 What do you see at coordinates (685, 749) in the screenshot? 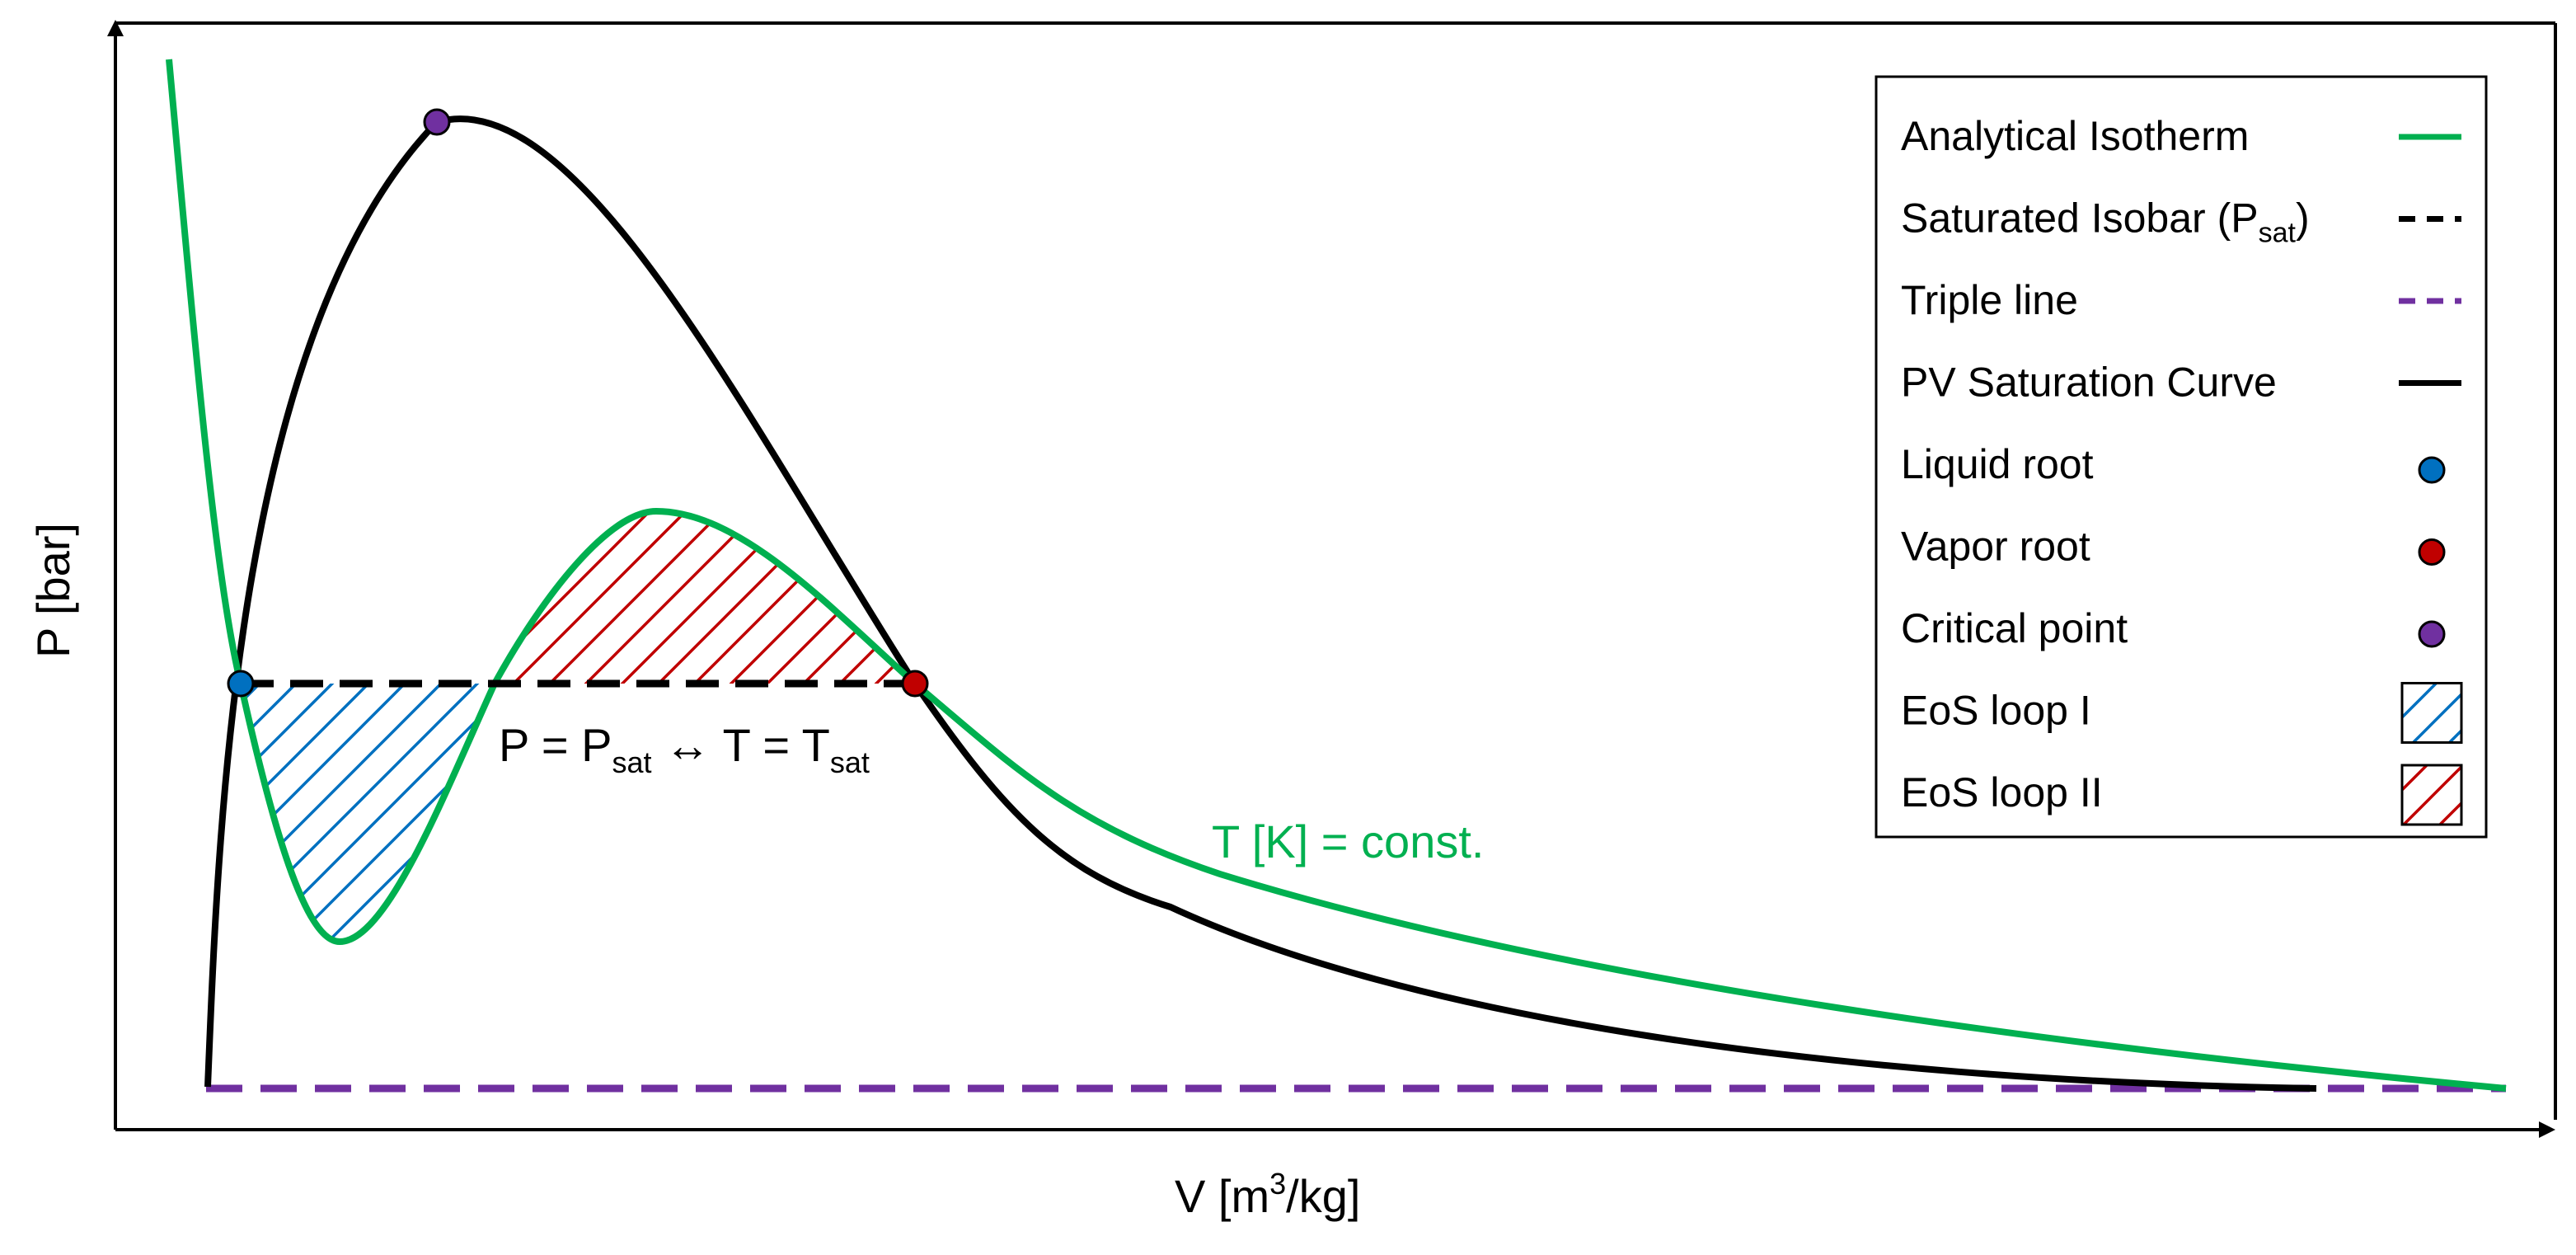
I see `psat-equation-annotation: P = Psat ↔ T = Tsat` at bounding box center [685, 749].